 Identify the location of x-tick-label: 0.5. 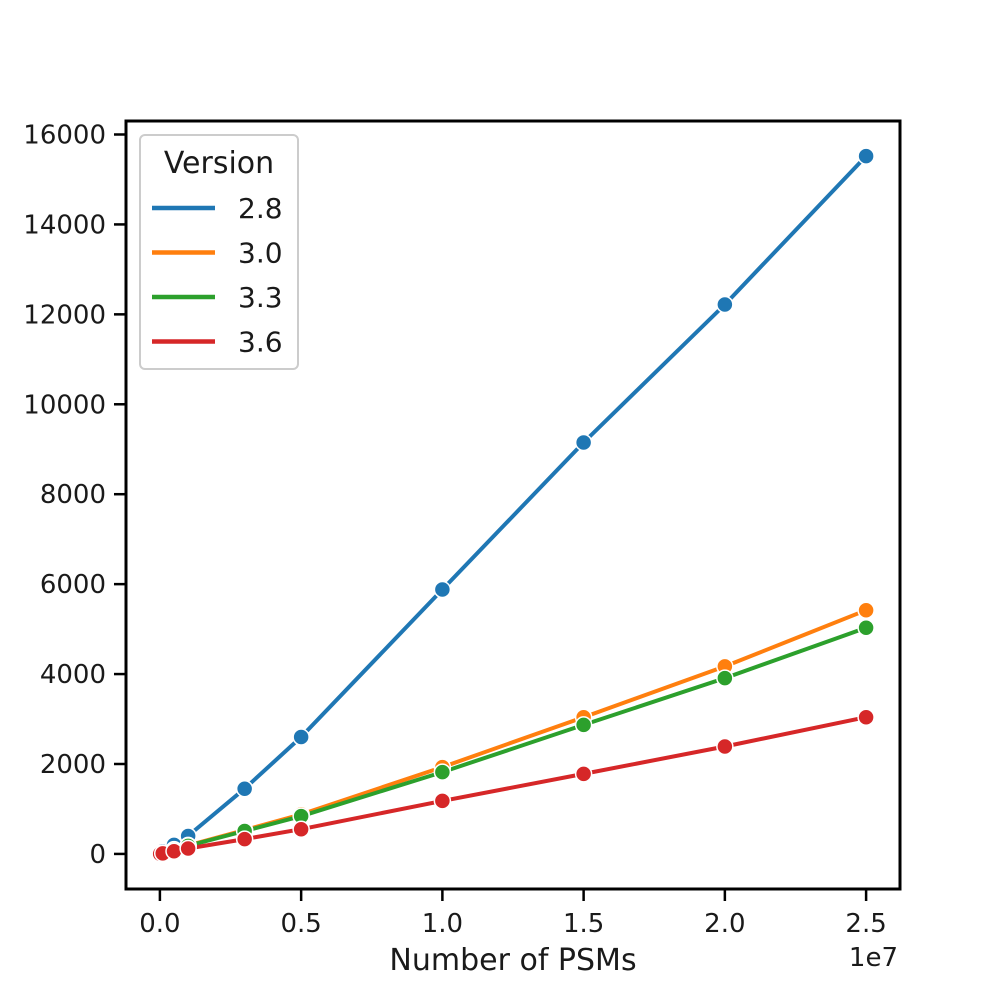
(300, 924).